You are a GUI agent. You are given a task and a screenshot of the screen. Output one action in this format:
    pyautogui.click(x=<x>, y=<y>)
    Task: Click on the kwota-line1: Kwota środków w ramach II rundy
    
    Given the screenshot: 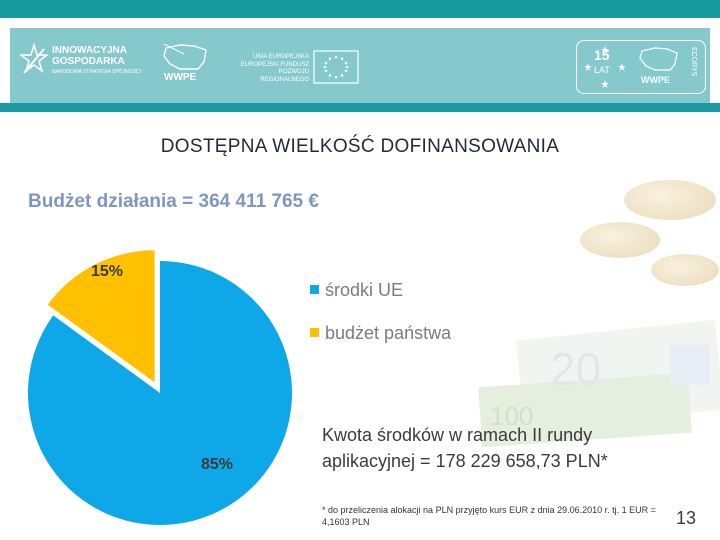 What is the action you would take?
    pyautogui.click(x=457, y=435)
    